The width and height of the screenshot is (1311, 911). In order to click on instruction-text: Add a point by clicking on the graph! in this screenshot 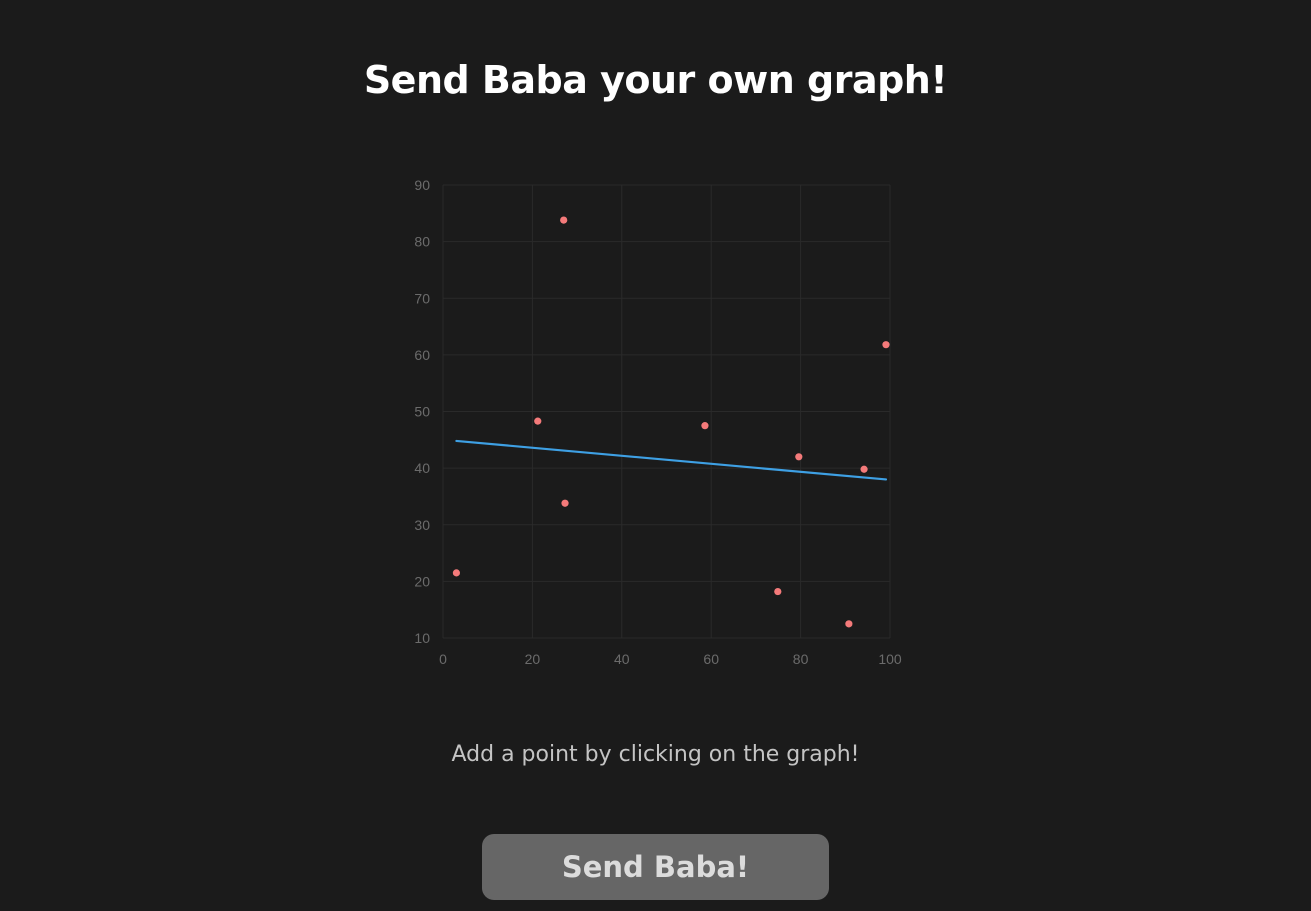, I will do `click(655, 754)`.